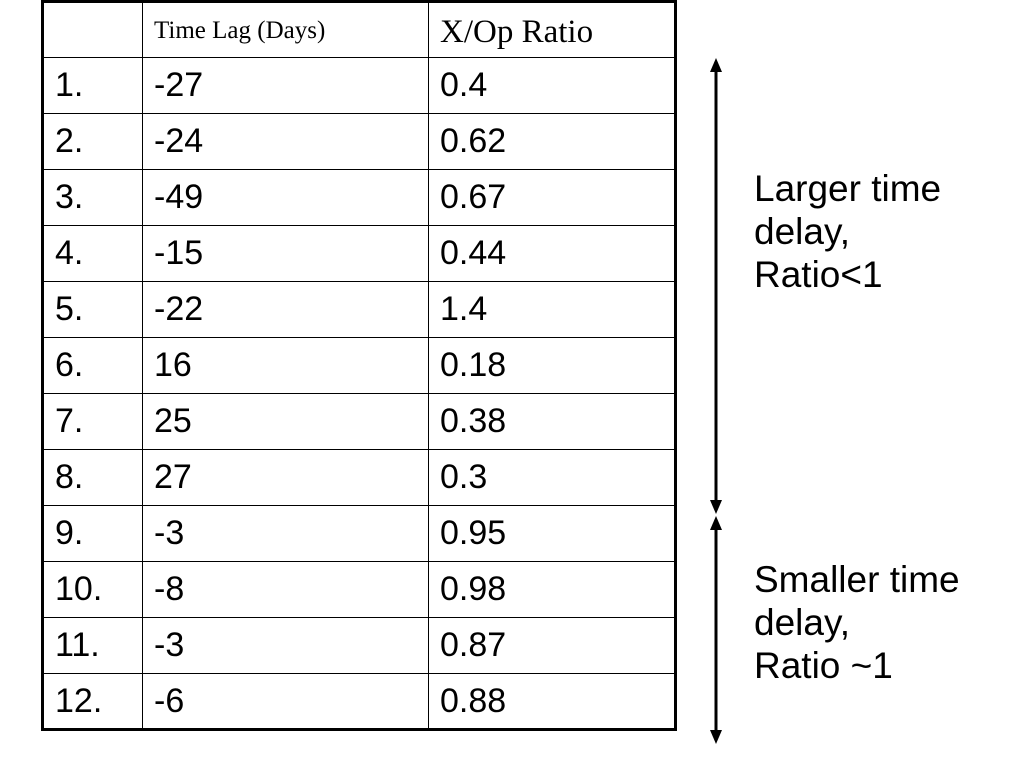  I want to click on row-time-lag: -24, so click(285, 141).